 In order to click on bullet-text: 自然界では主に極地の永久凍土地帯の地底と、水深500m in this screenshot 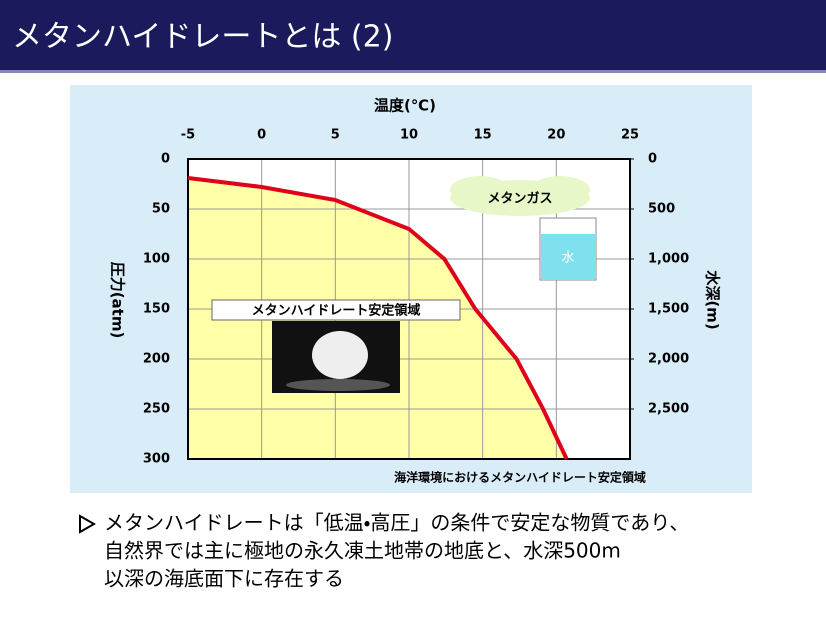, I will do `click(362, 551)`.